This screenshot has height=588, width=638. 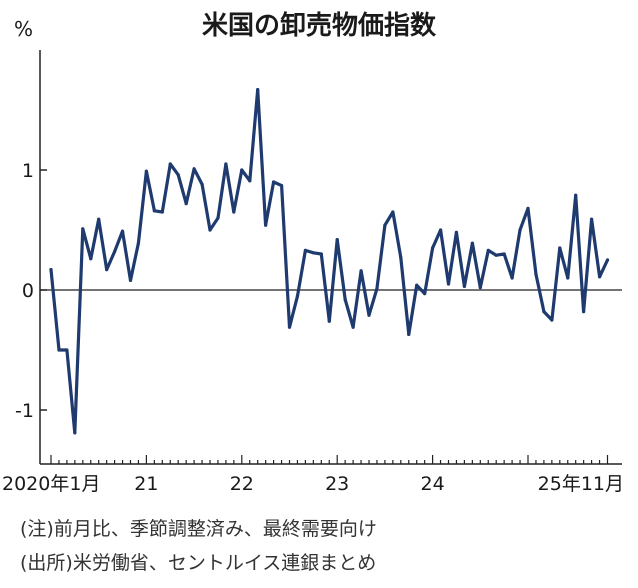 What do you see at coordinates (51, 484) in the screenshot?
I see `x-tick-label: 2020年1月` at bounding box center [51, 484].